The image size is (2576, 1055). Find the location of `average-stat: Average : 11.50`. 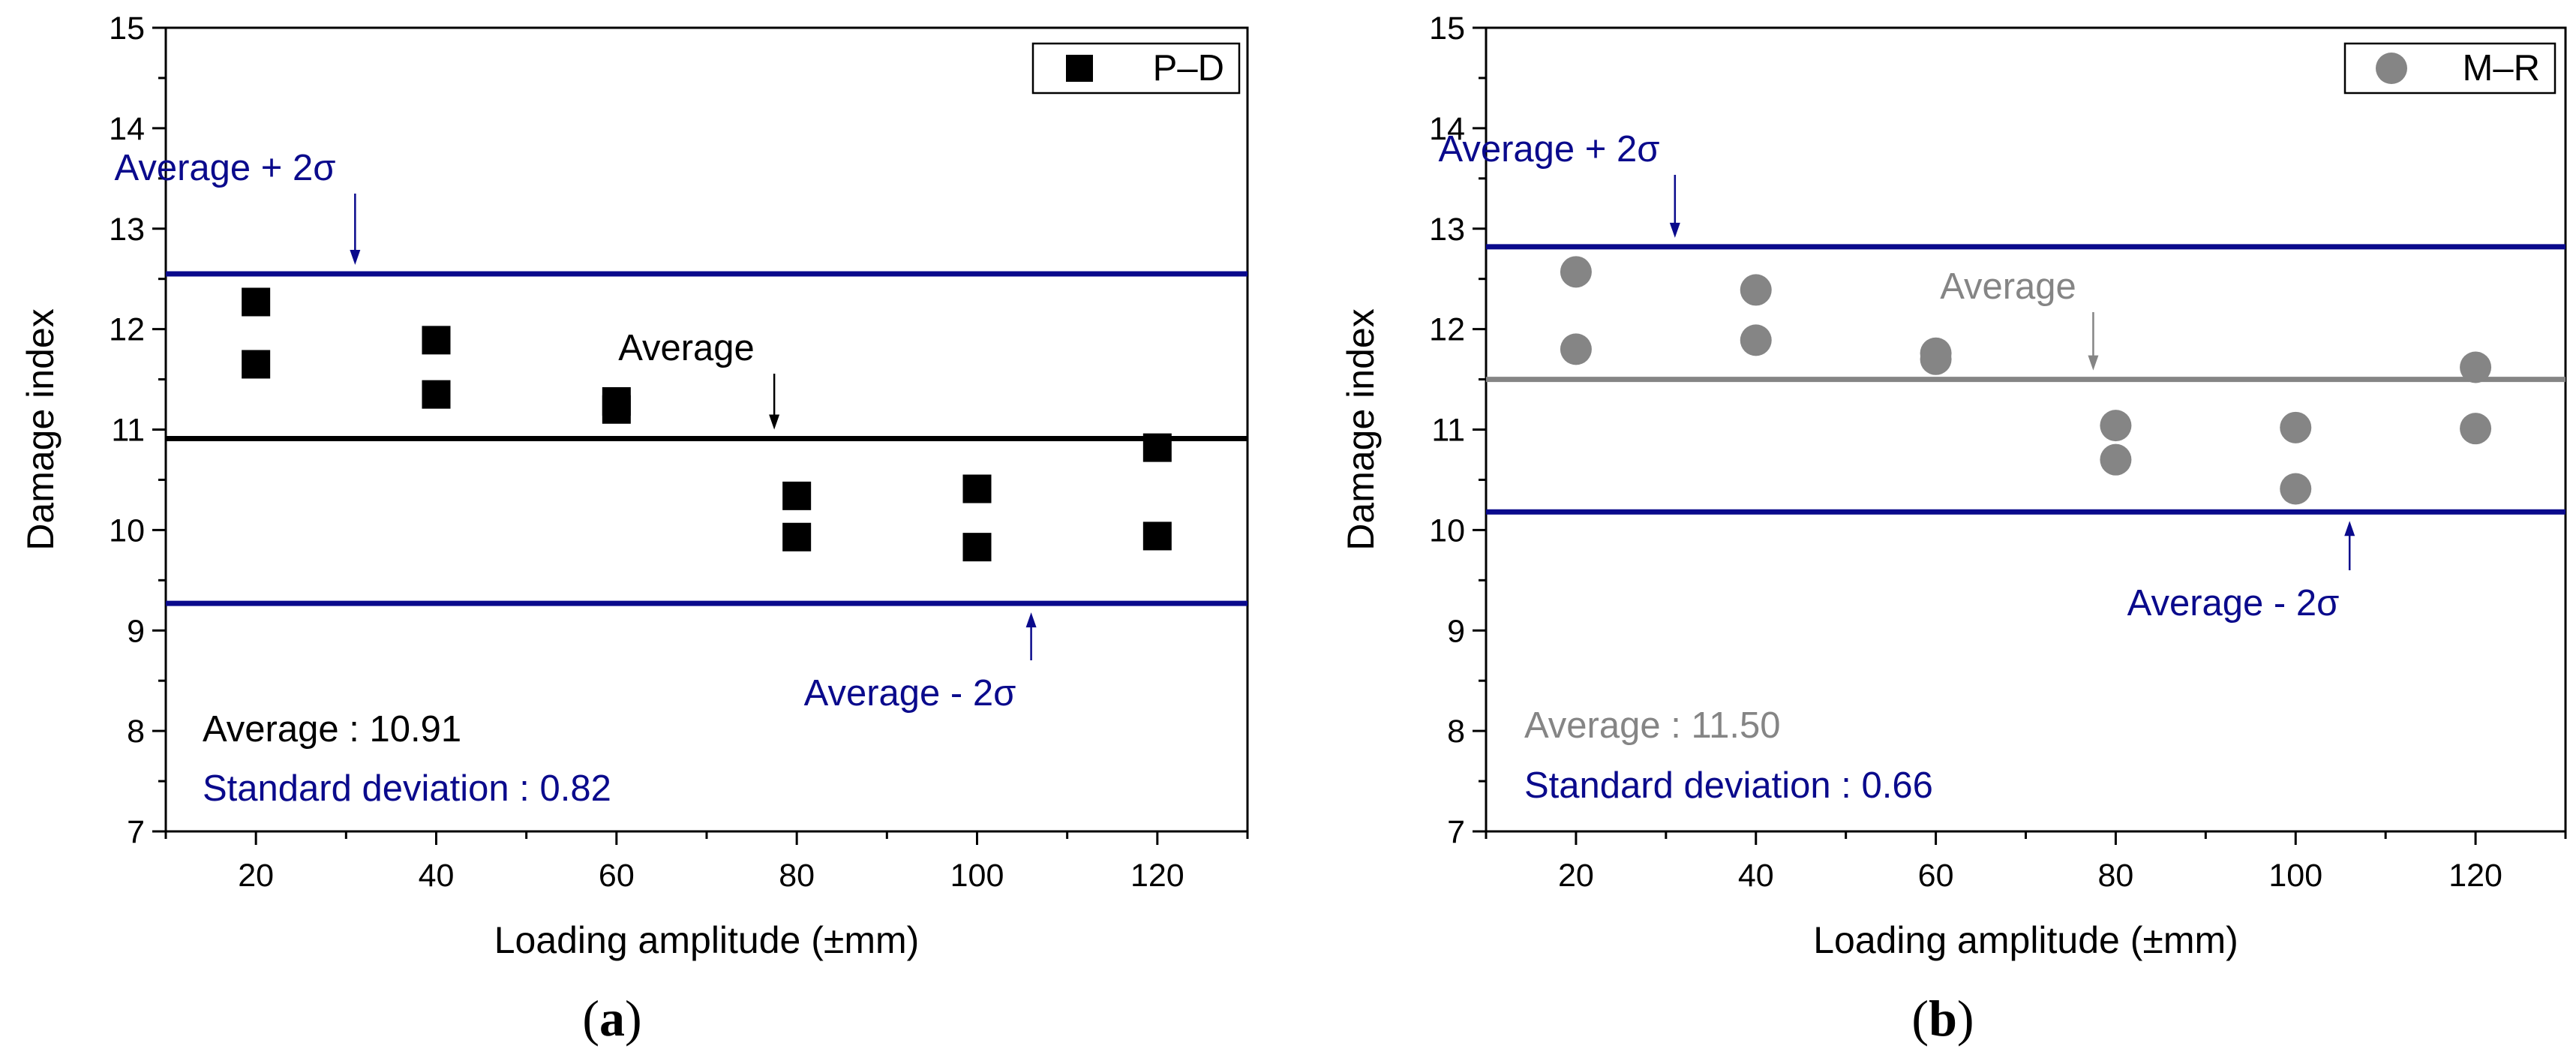

average-stat: Average : 11.50 is located at coordinates (1652, 726).